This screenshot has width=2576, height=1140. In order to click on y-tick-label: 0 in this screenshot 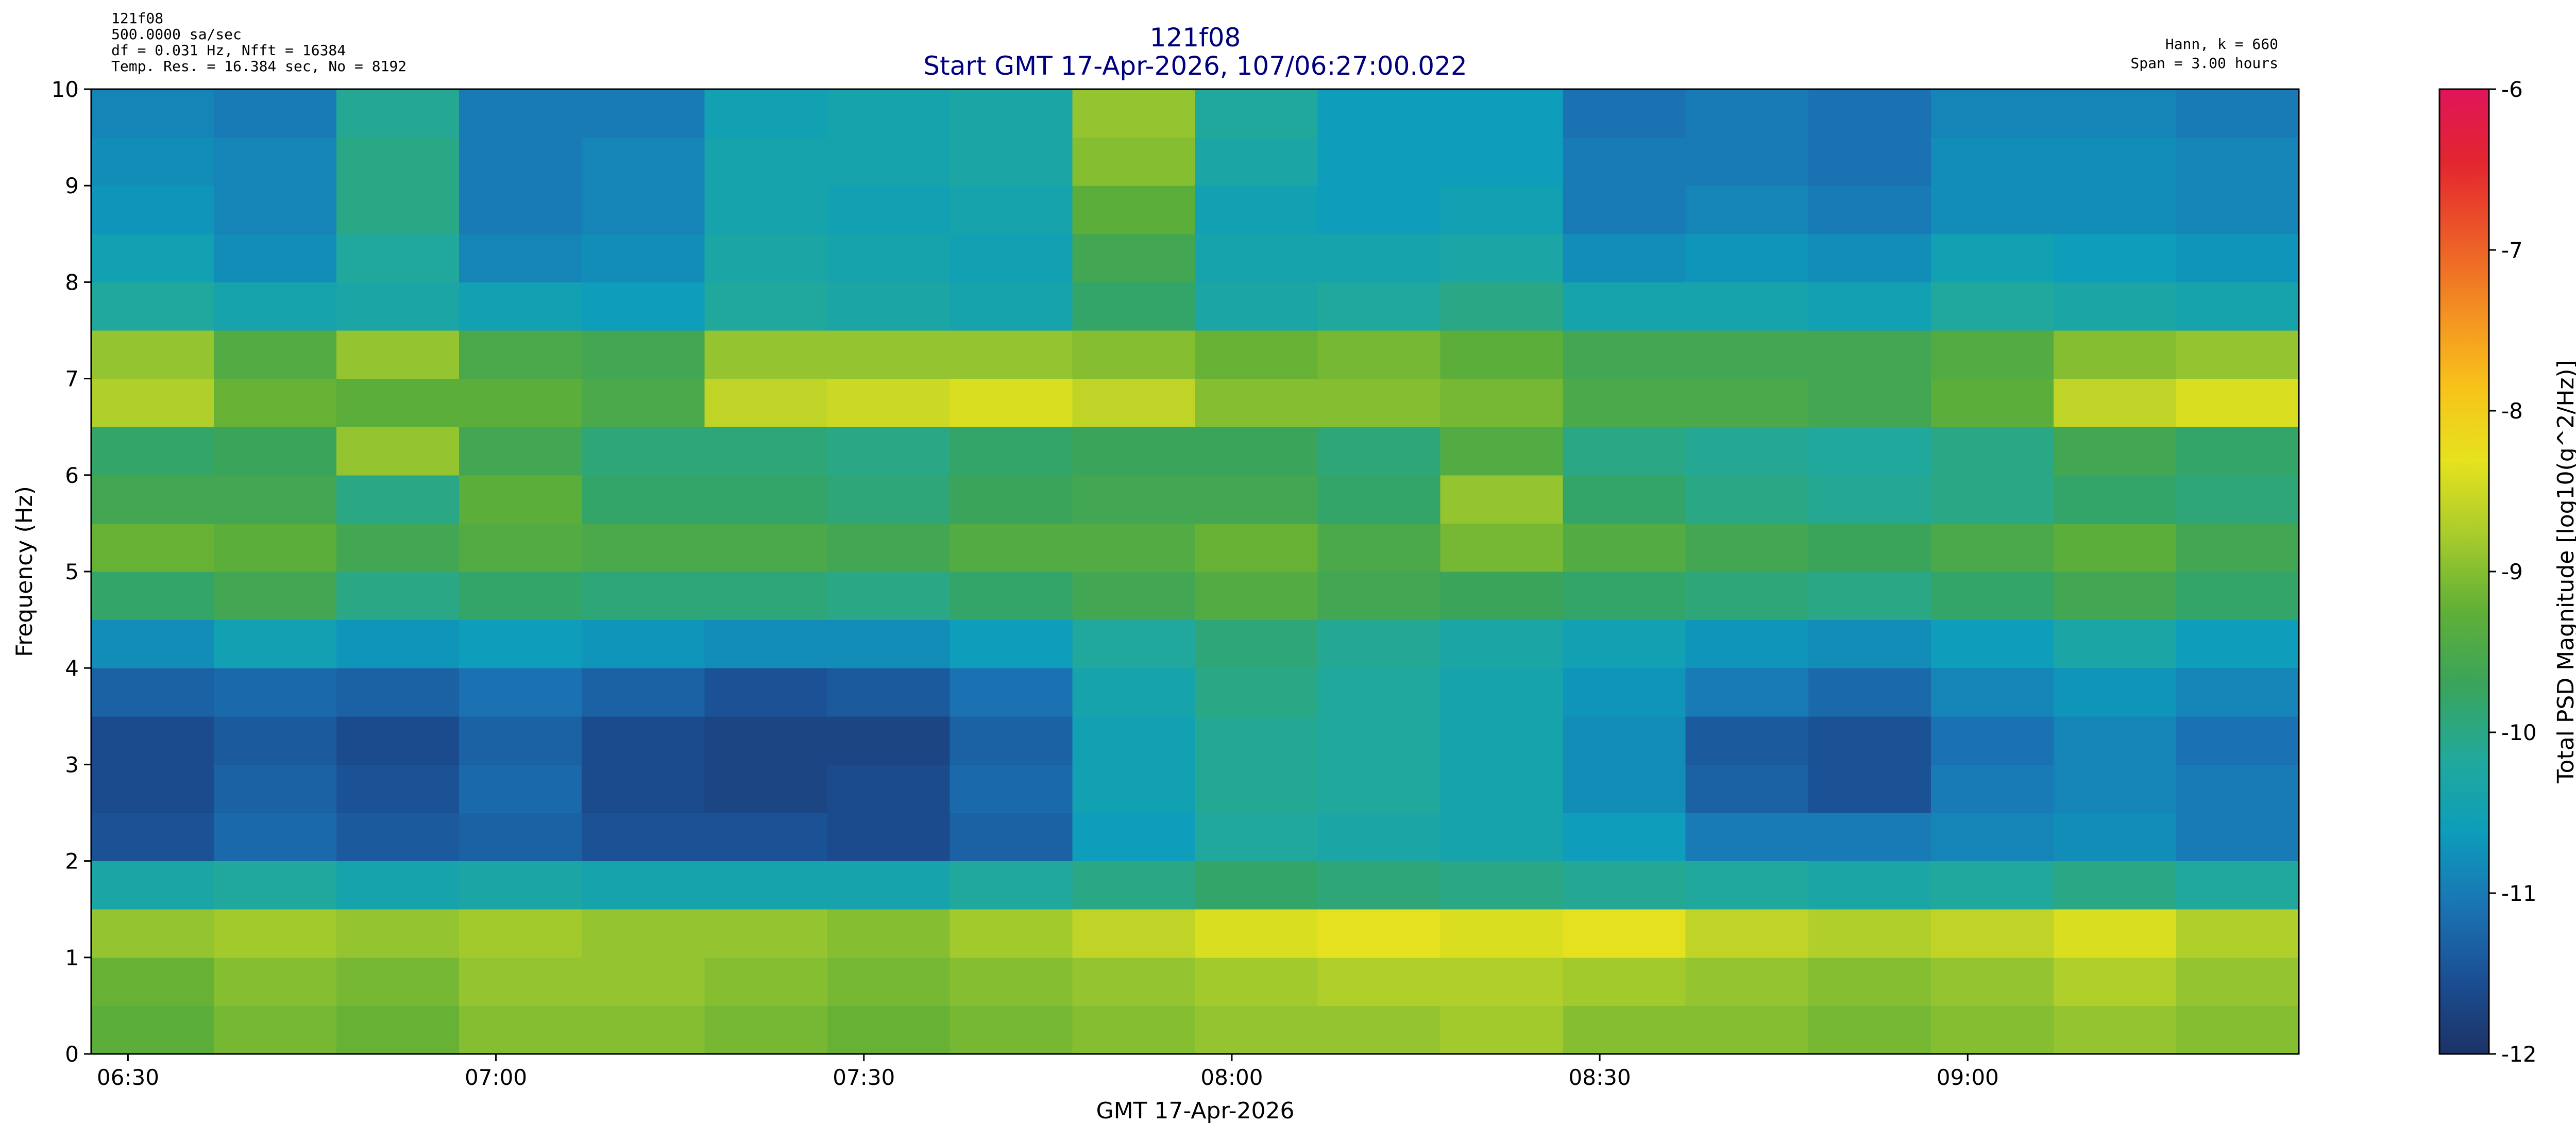, I will do `click(72, 1054)`.